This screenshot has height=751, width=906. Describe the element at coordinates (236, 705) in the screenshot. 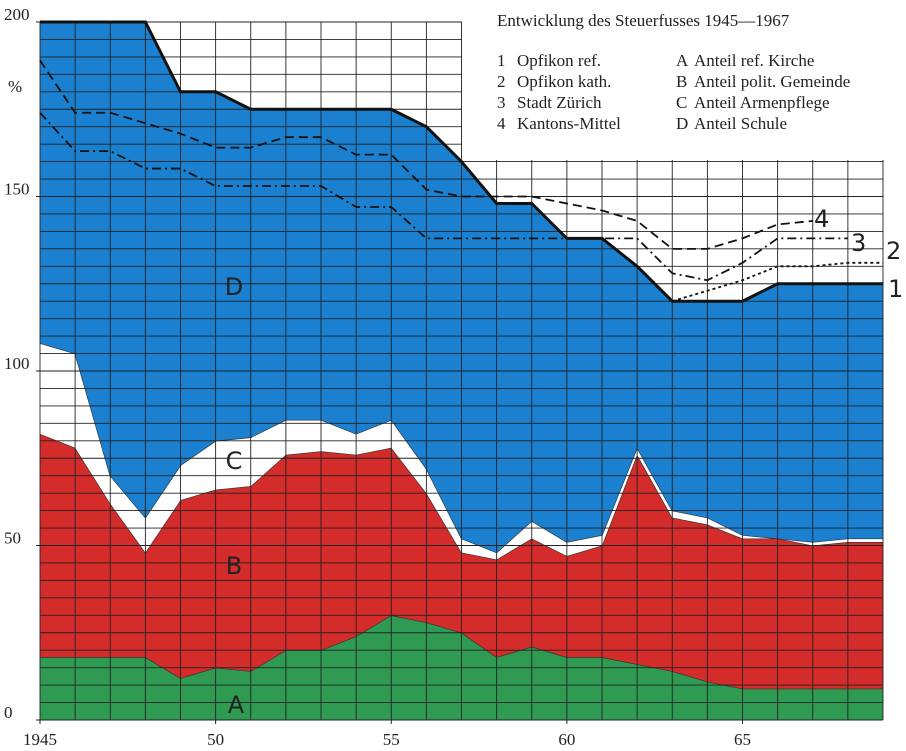

I see `area-label: A` at that location.